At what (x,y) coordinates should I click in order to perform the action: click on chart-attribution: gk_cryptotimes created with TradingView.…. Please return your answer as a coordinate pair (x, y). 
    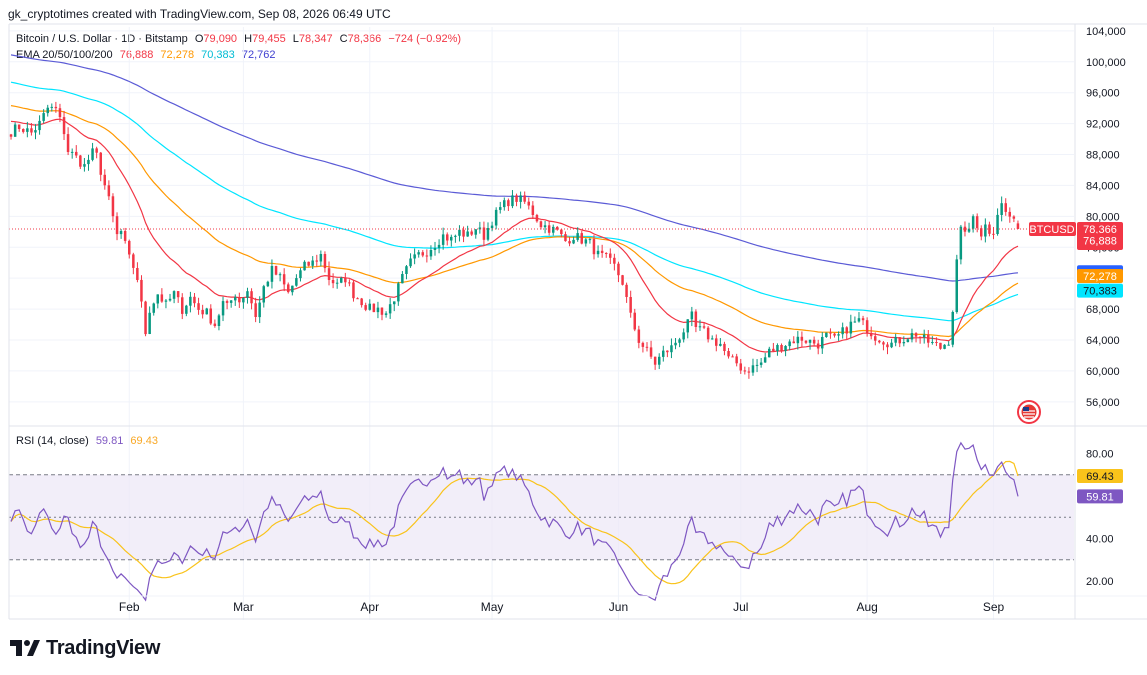
    Looking at the image, I should click on (199, 14).